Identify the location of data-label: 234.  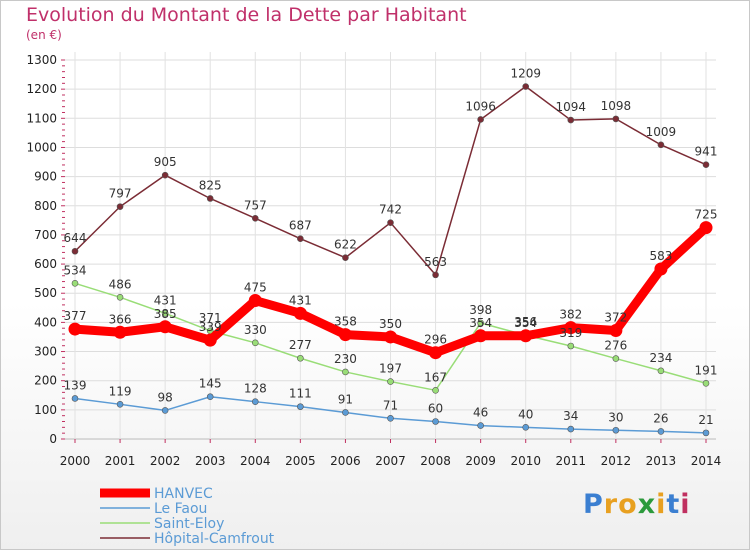
(660, 358).